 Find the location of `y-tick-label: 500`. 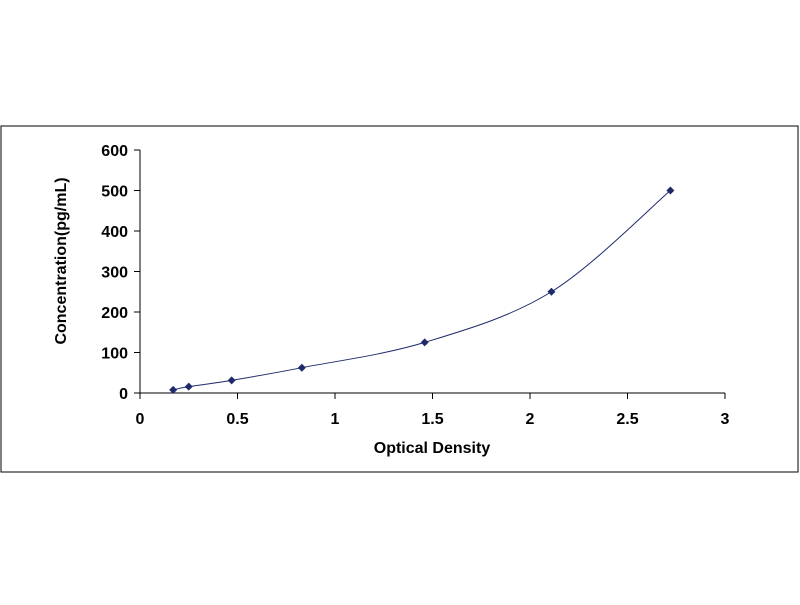

y-tick-label: 500 is located at coordinates (114, 192).